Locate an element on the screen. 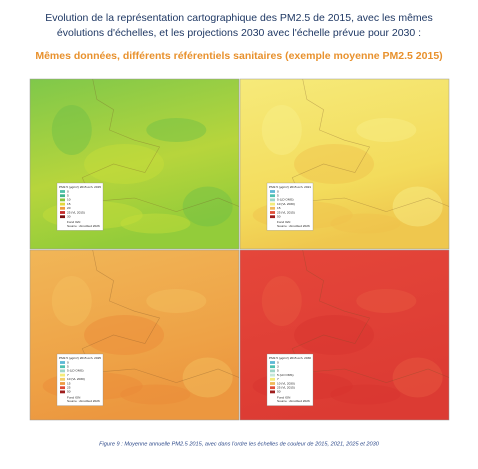  legend-label: 3 is located at coordinates (278, 367).